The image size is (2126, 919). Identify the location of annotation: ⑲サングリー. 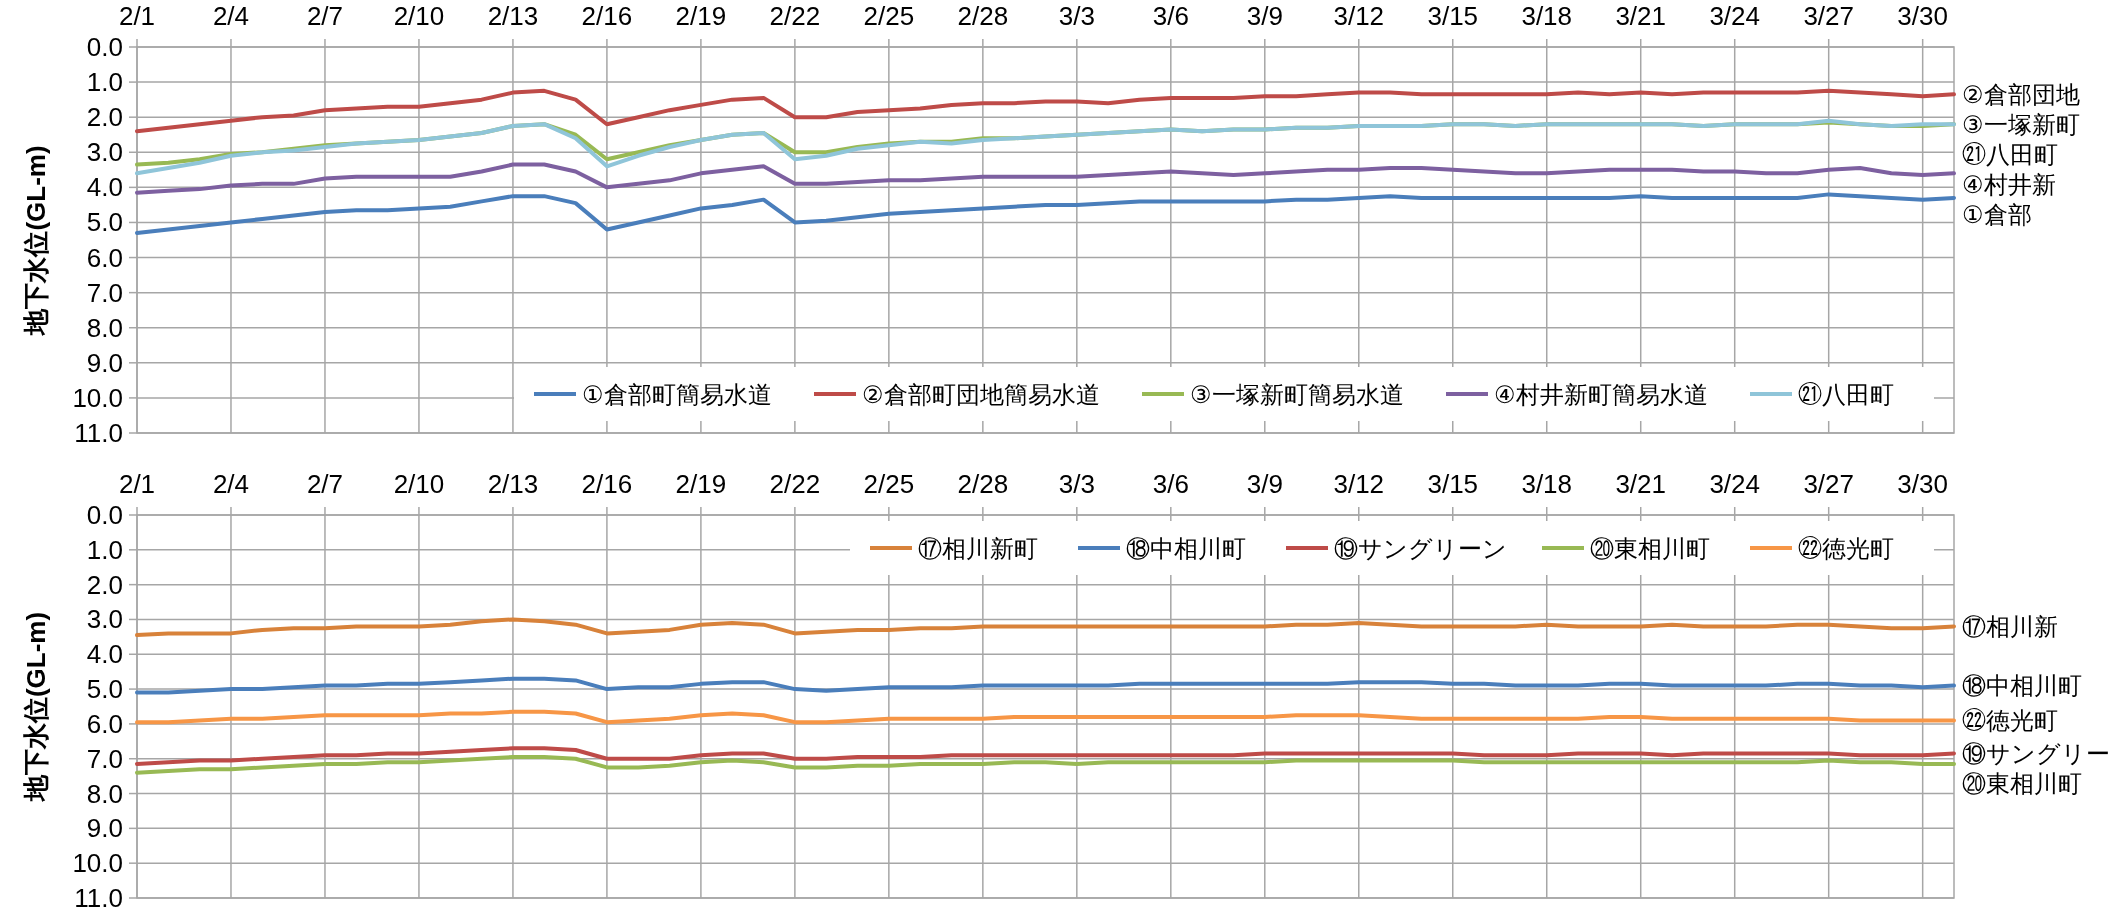
(2036, 753).